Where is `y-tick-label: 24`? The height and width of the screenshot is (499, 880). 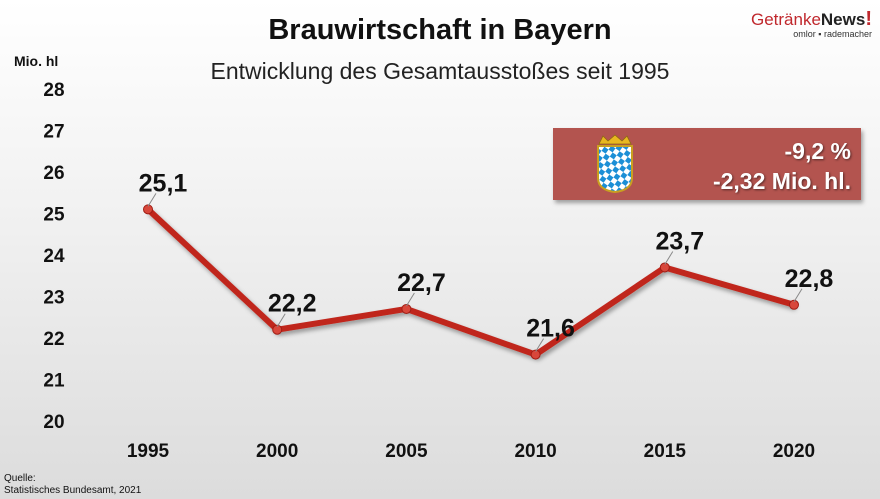 y-tick-label: 24 is located at coordinates (54, 256).